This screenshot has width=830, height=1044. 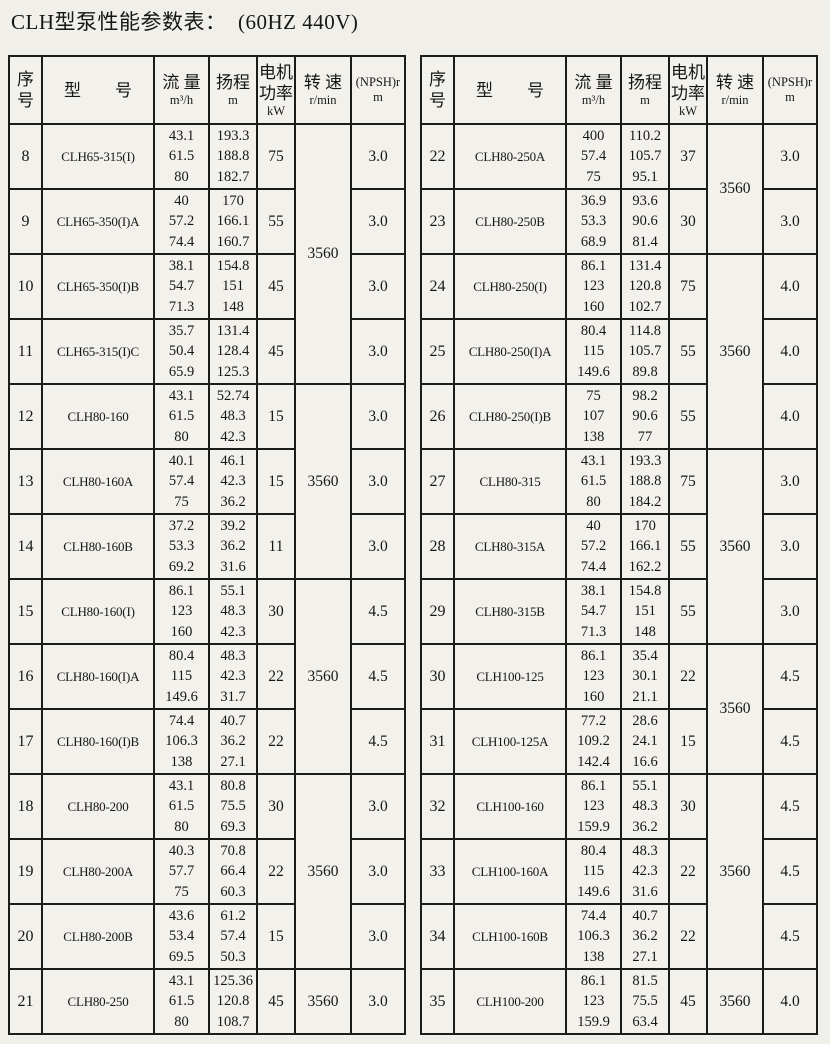 I want to click on cell-head: 81.5 75.5 63.4, so click(x=645, y=1001).